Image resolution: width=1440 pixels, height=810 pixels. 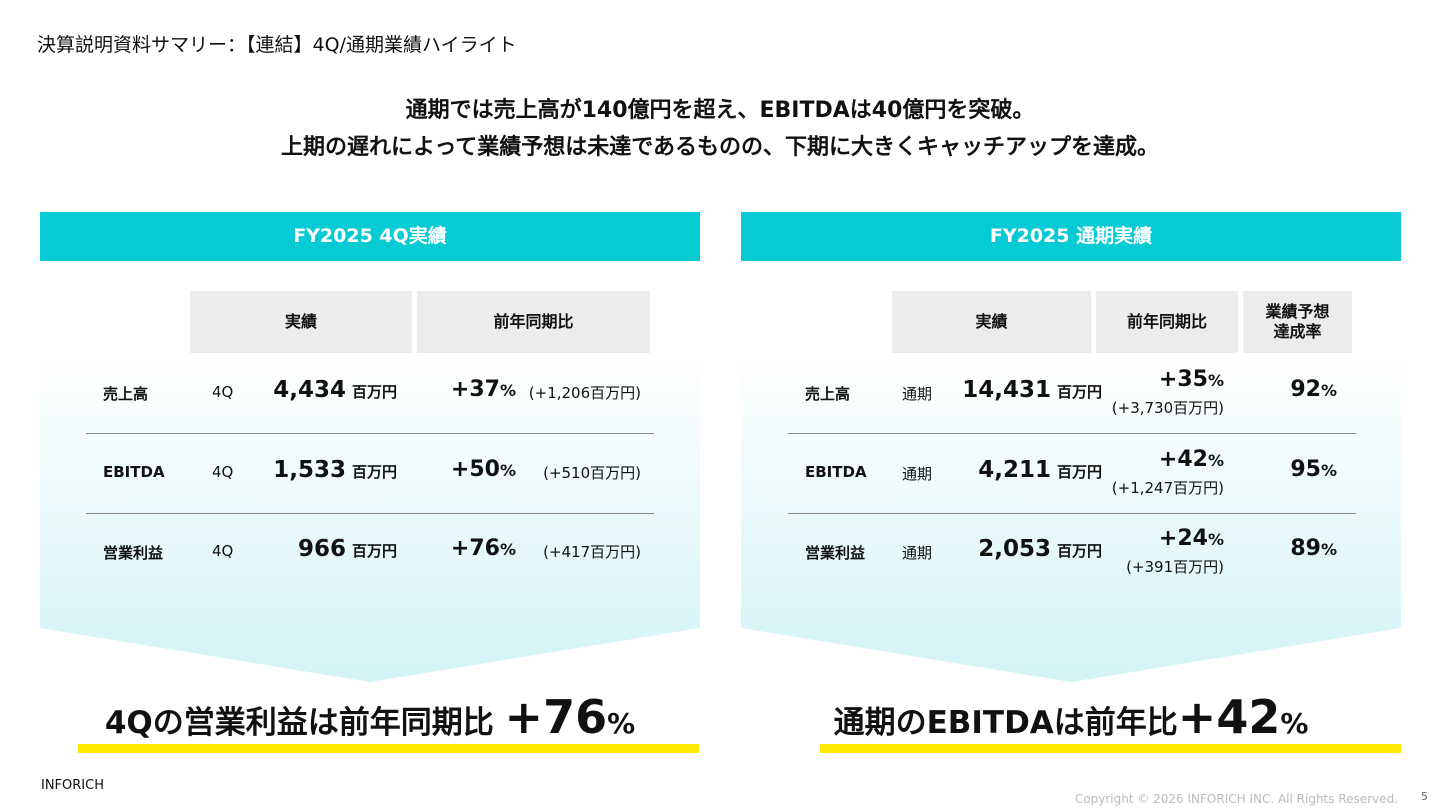 What do you see at coordinates (475, 548) in the screenshot?
I see `yoy-number: +76` at bounding box center [475, 548].